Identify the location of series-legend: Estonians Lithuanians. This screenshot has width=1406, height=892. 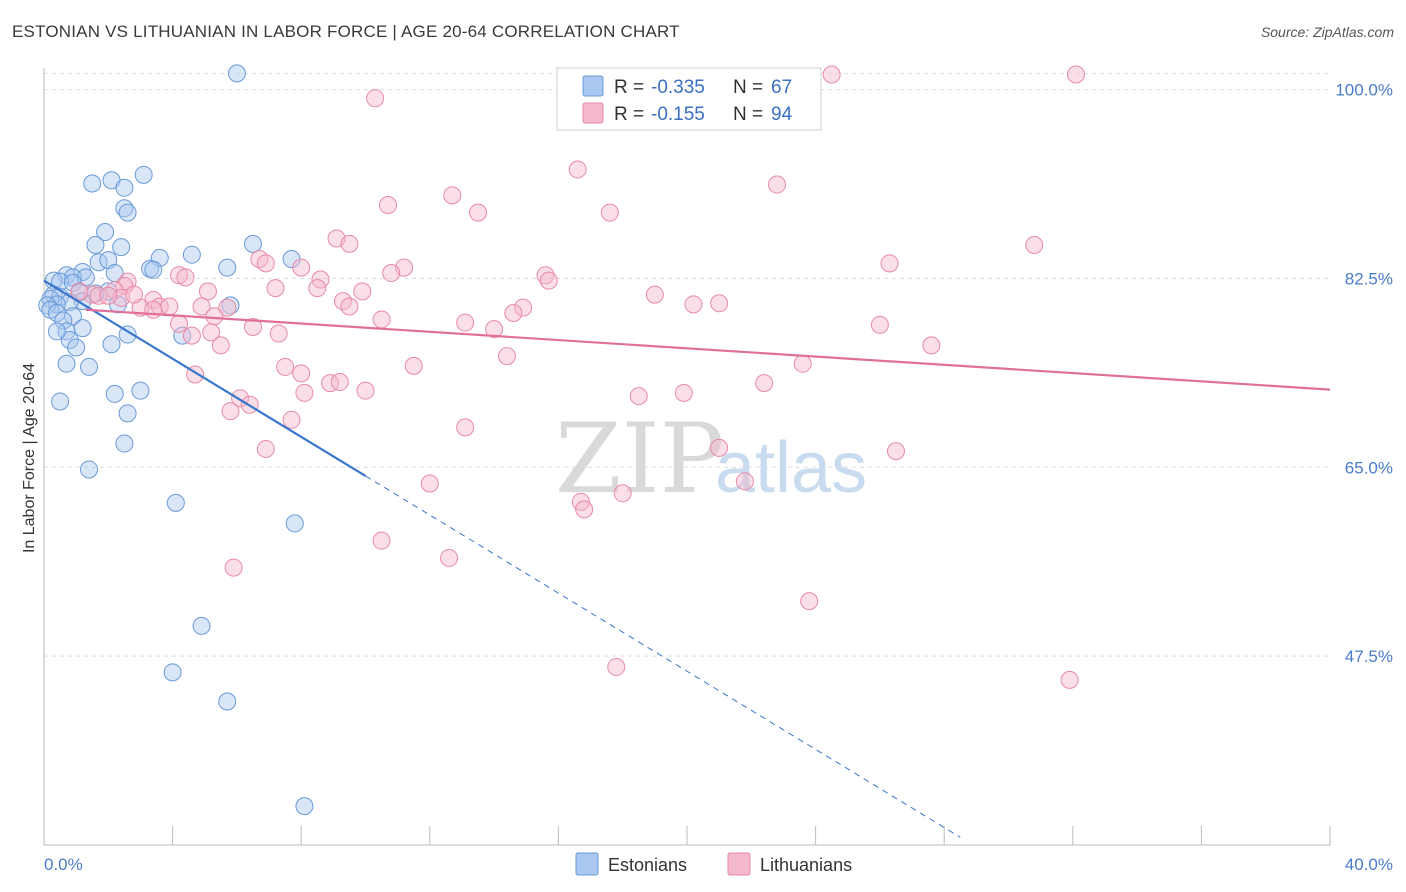
(713, 864).